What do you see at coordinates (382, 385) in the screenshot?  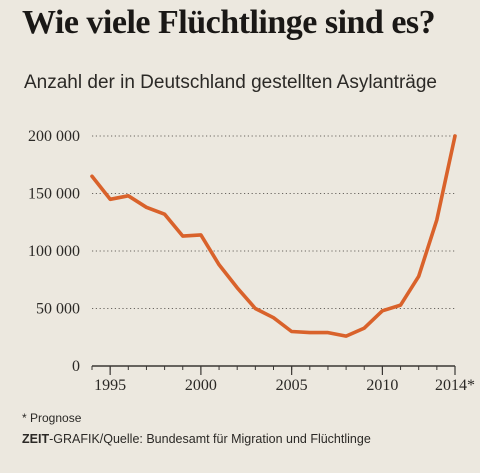 I see `x-tick-label: 2010` at bounding box center [382, 385].